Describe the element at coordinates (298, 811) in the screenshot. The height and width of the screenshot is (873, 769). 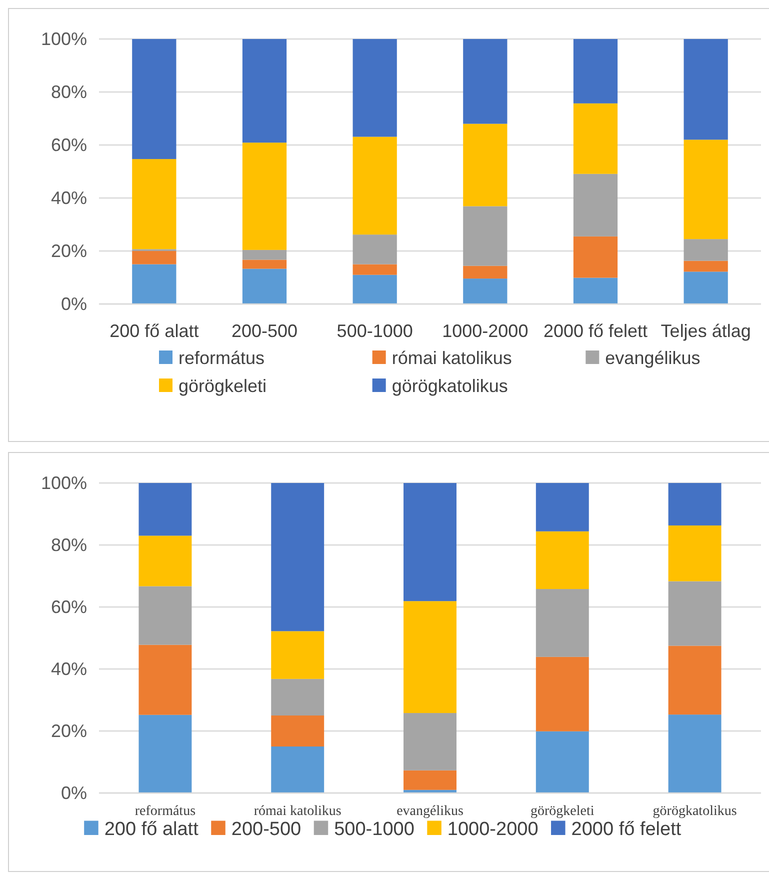
I see `x-tick-label: római katolikus` at that location.